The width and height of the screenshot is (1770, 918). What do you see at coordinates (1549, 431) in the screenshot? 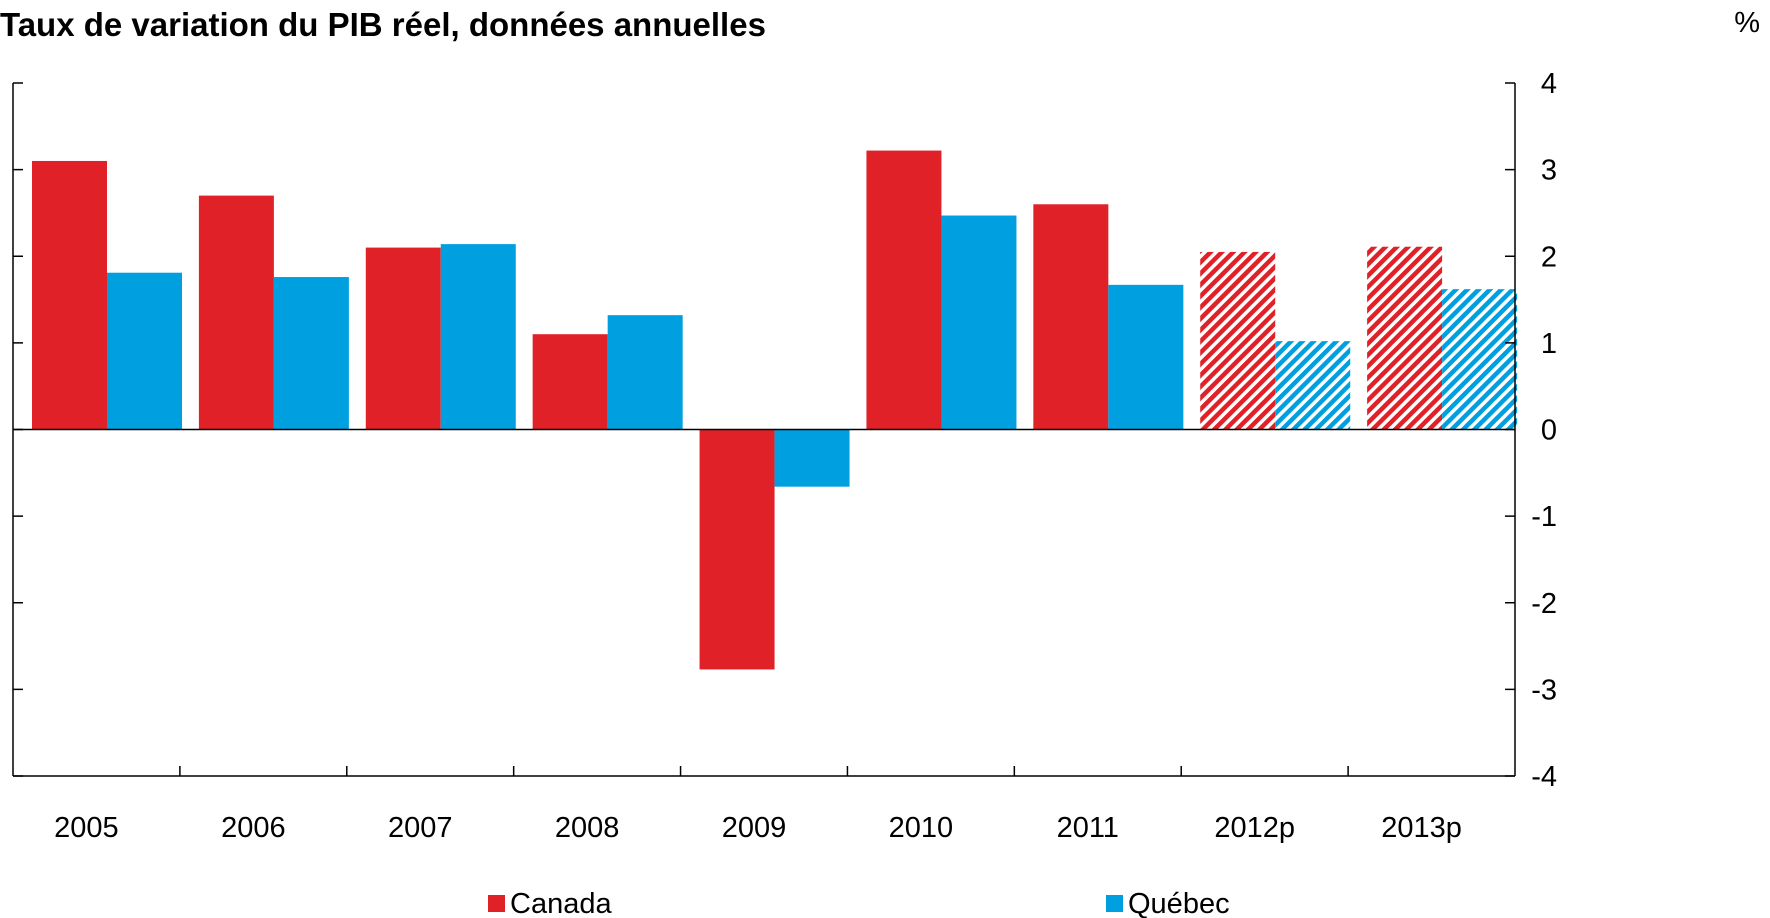
I see `y-tick-label: 0` at bounding box center [1549, 431].